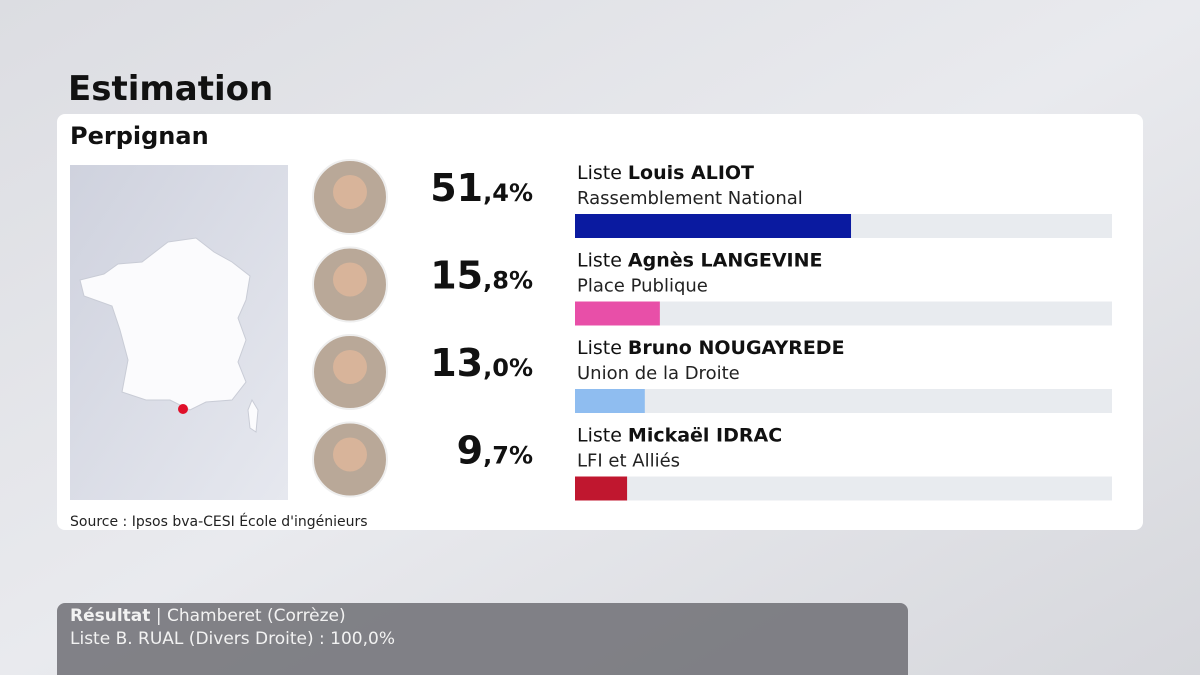  I want to click on france-map, so click(165, 324).